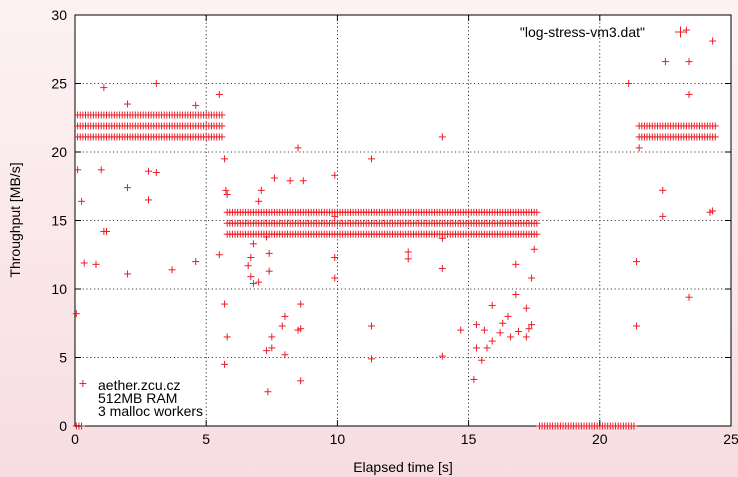  What do you see at coordinates (150, 411) in the screenshot?
I see `annotation-workers: 3 malloc workers` at bounding box center [150, 411].